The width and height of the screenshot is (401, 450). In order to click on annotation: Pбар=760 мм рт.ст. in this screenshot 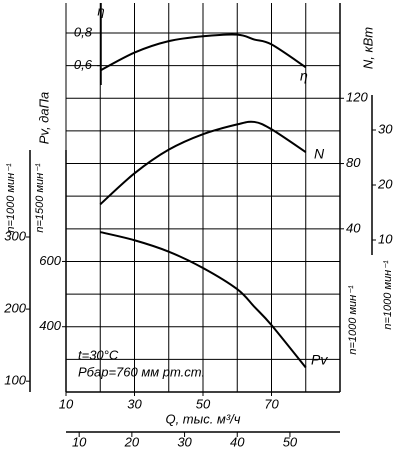, I will do `click(141, 371)`.